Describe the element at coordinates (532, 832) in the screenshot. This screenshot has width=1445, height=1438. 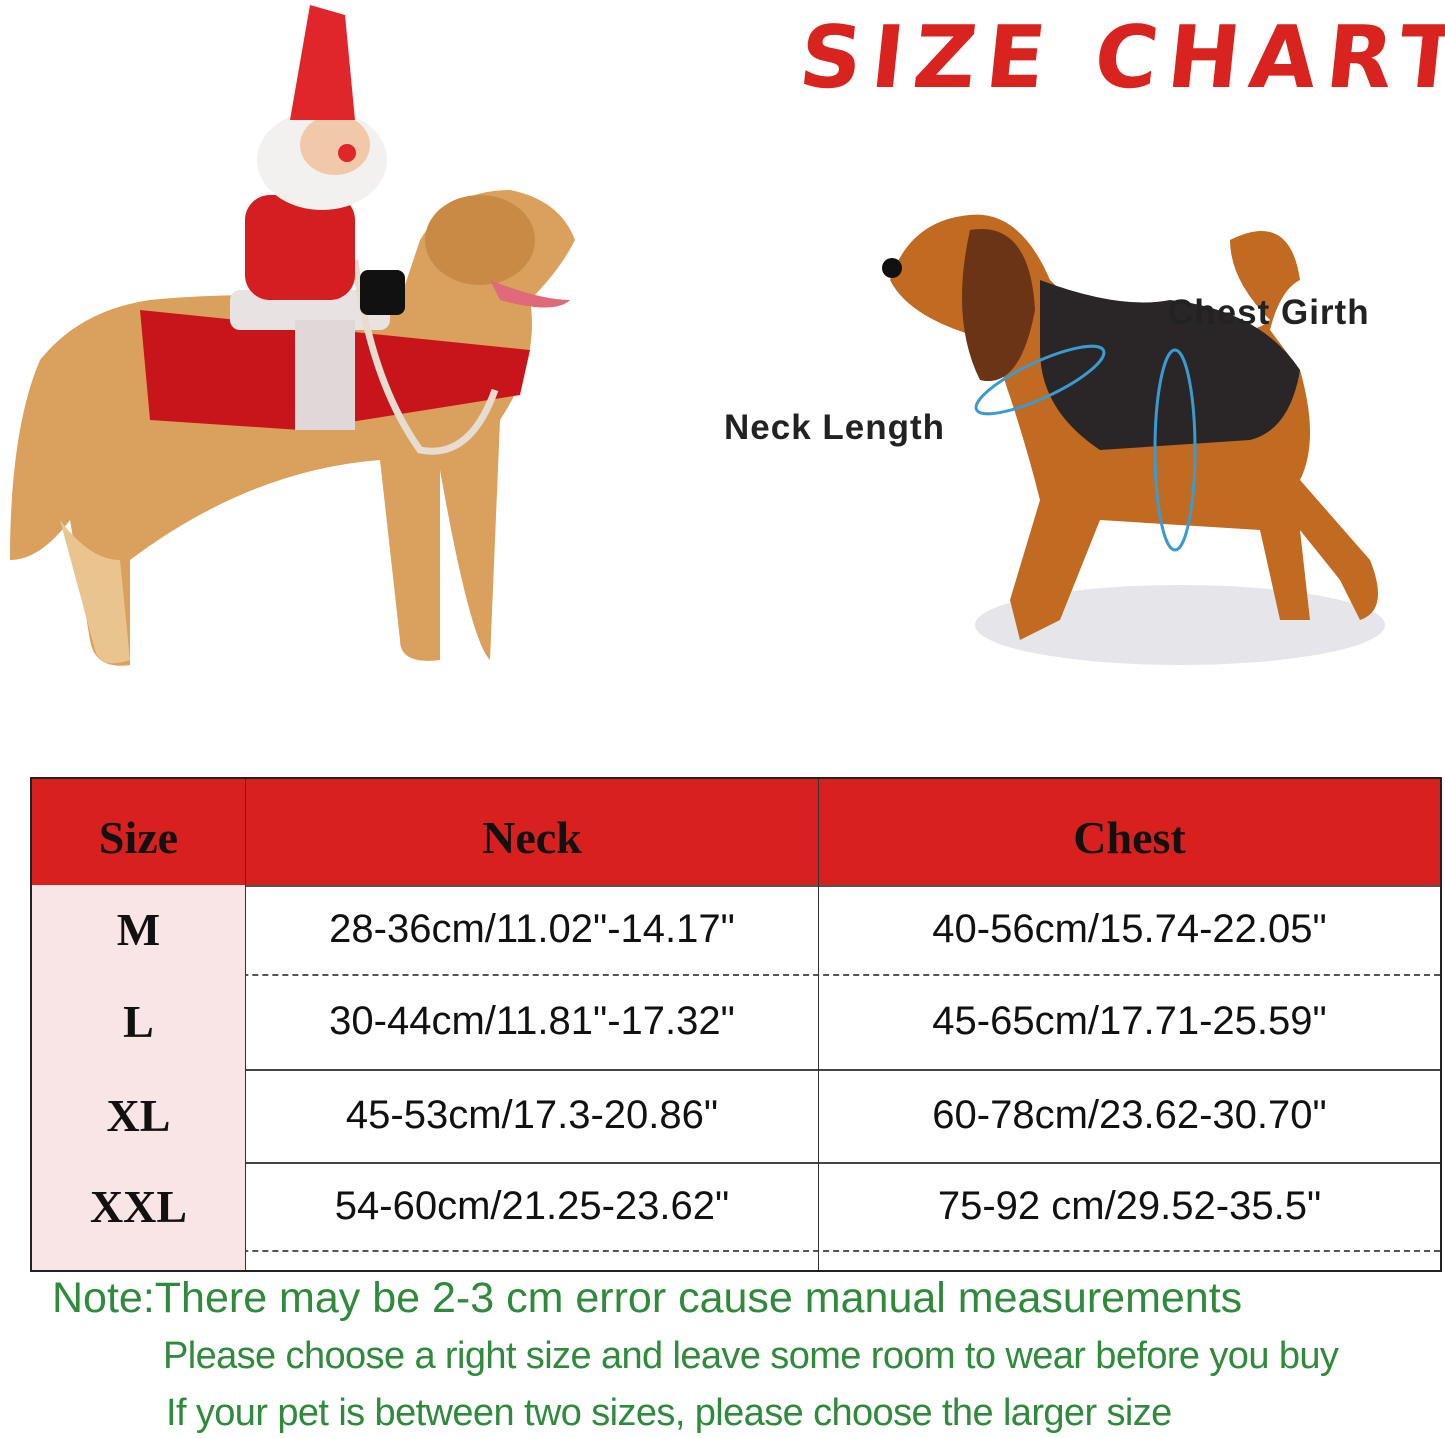
I see `header-neck: Neck` at that location.